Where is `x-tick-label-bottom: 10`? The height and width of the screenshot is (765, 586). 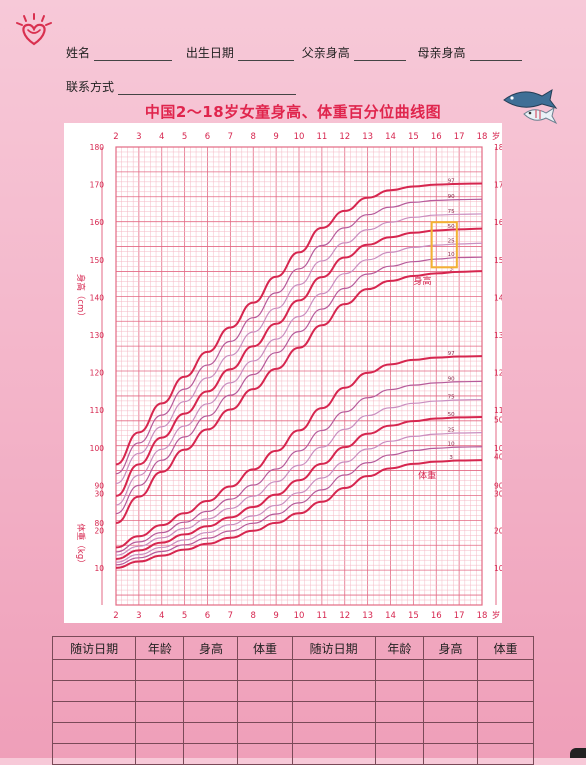
x-tick-label-bottom: 10 is located at coordinates (299, 616).